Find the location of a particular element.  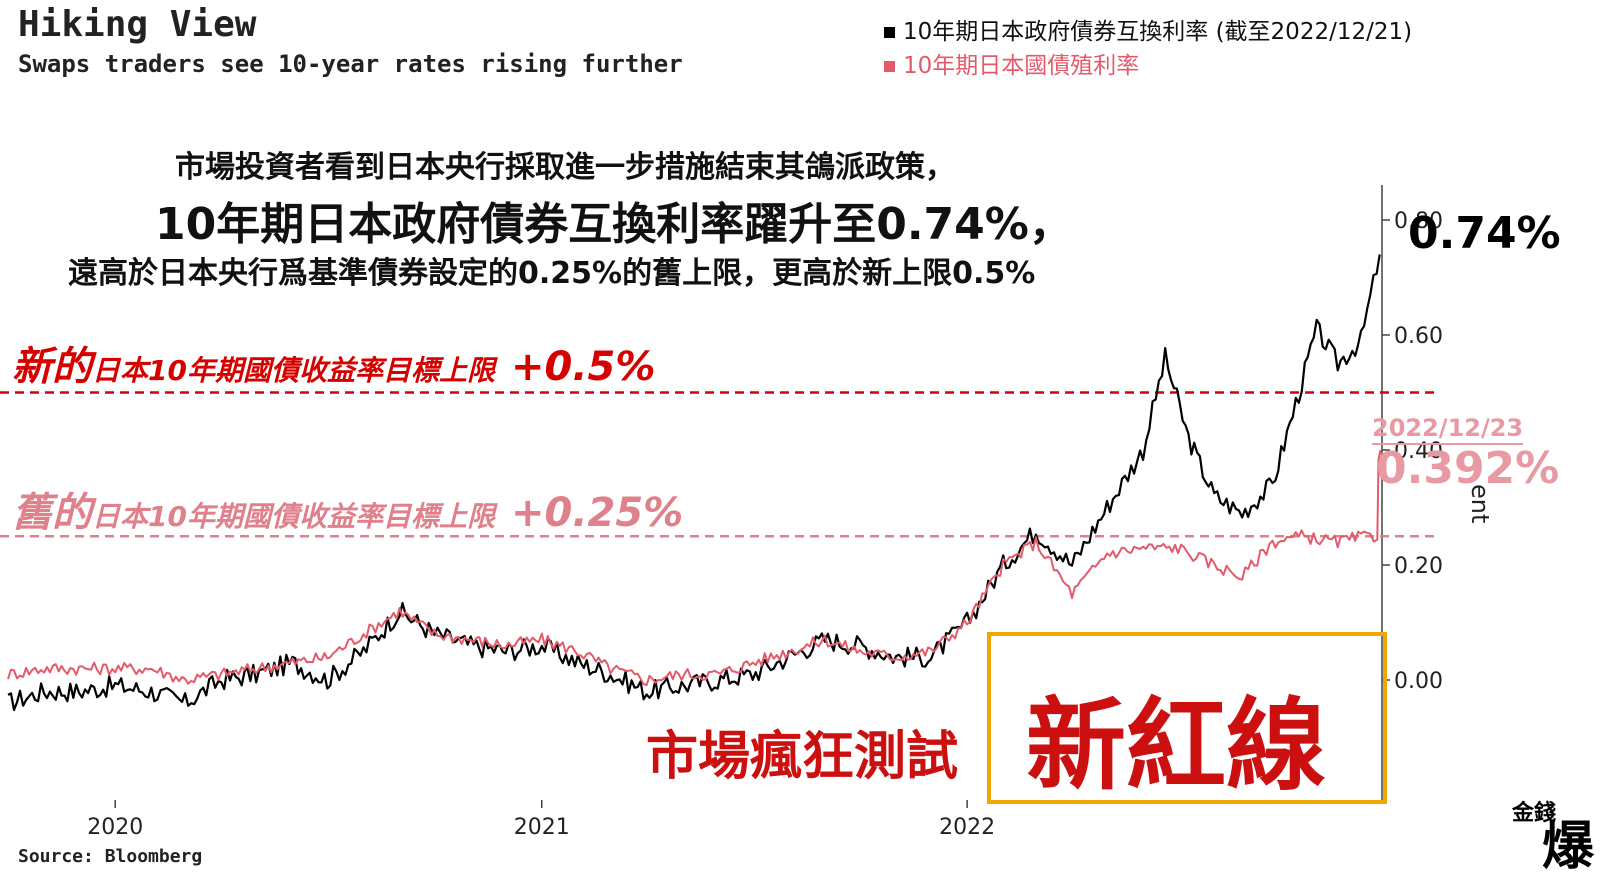

logo-small-text: 金錢 is located at coordinates (1534, 813).